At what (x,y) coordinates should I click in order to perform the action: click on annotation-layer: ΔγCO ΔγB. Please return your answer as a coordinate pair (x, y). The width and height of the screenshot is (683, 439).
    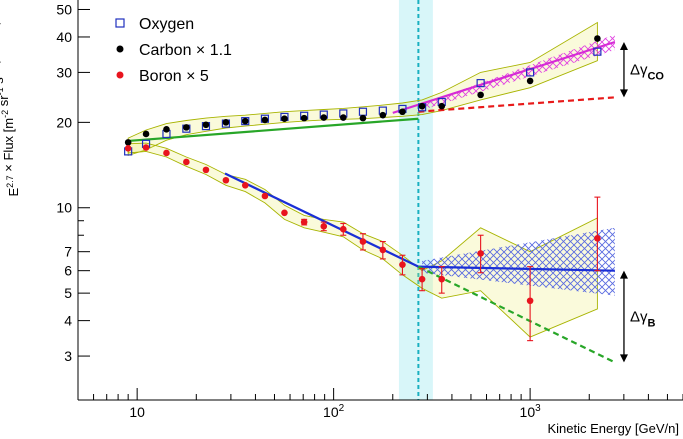
    Looking at the image, I should click on (641, 202).